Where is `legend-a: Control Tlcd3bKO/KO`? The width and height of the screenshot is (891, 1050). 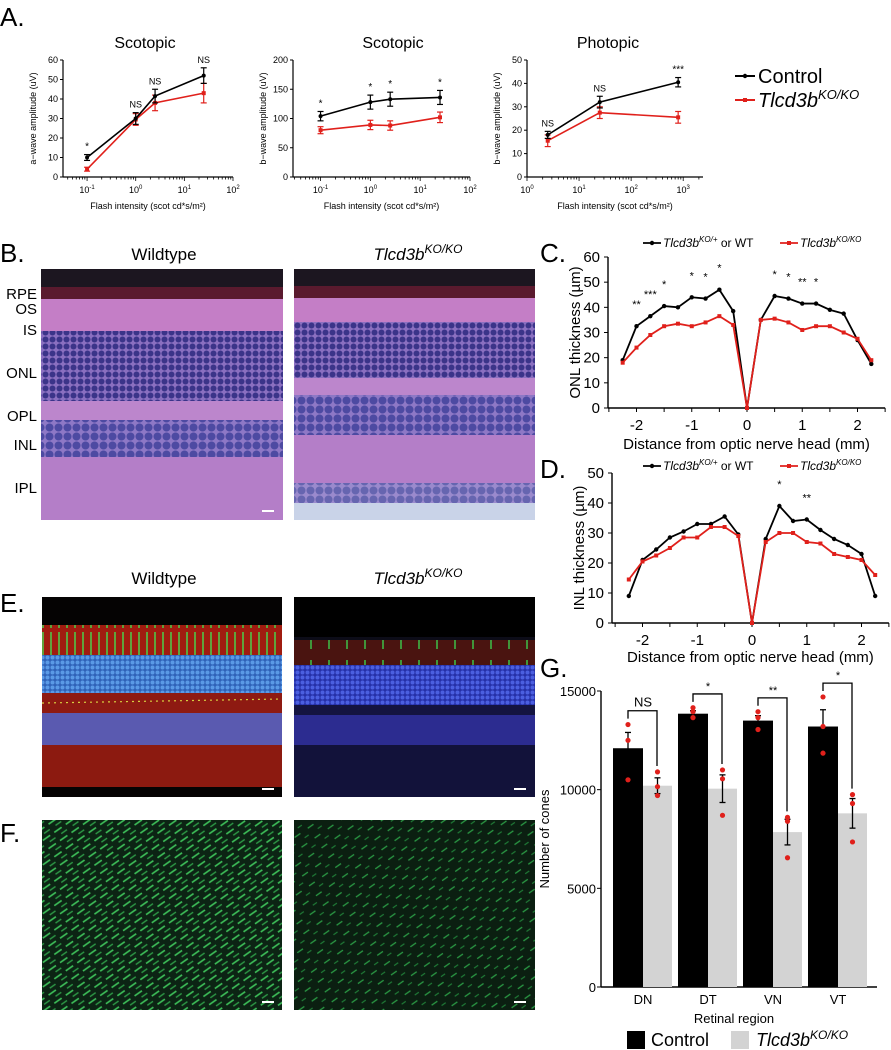
legend-a: Control Tlcd3bKO/KO is located at coordinates (797, 89).